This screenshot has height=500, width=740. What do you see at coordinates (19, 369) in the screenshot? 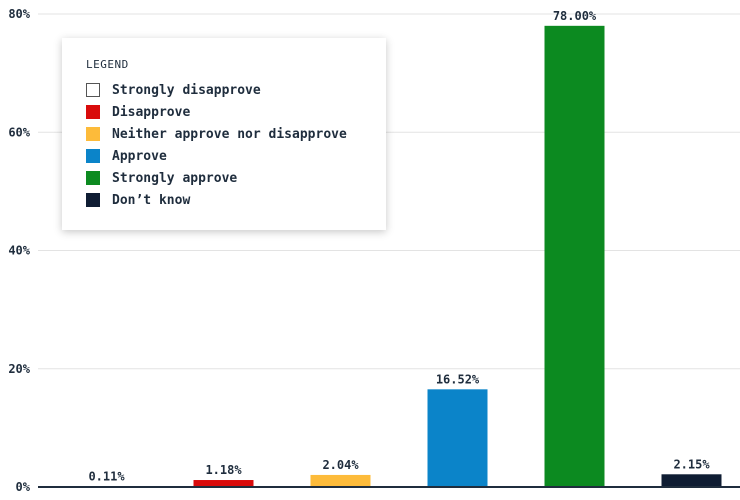
I see `y-tick-label: 20%` at bounding box center [19, 369].